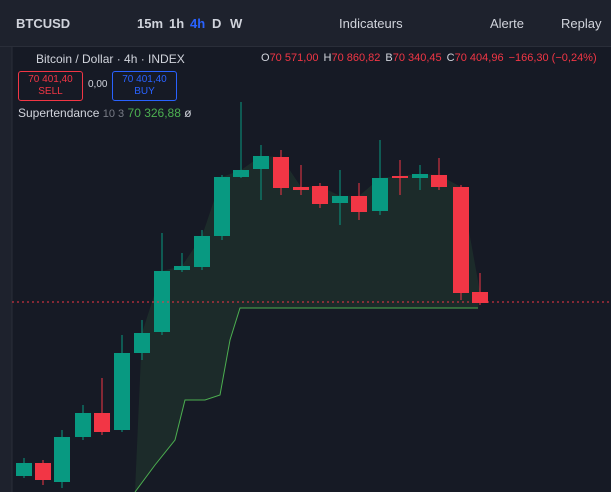 The height and width of the screenshot is (492, 611). Describe the element at coordinates (50, 91) in the screenshot. I see `sell-label: SELL` at that location.